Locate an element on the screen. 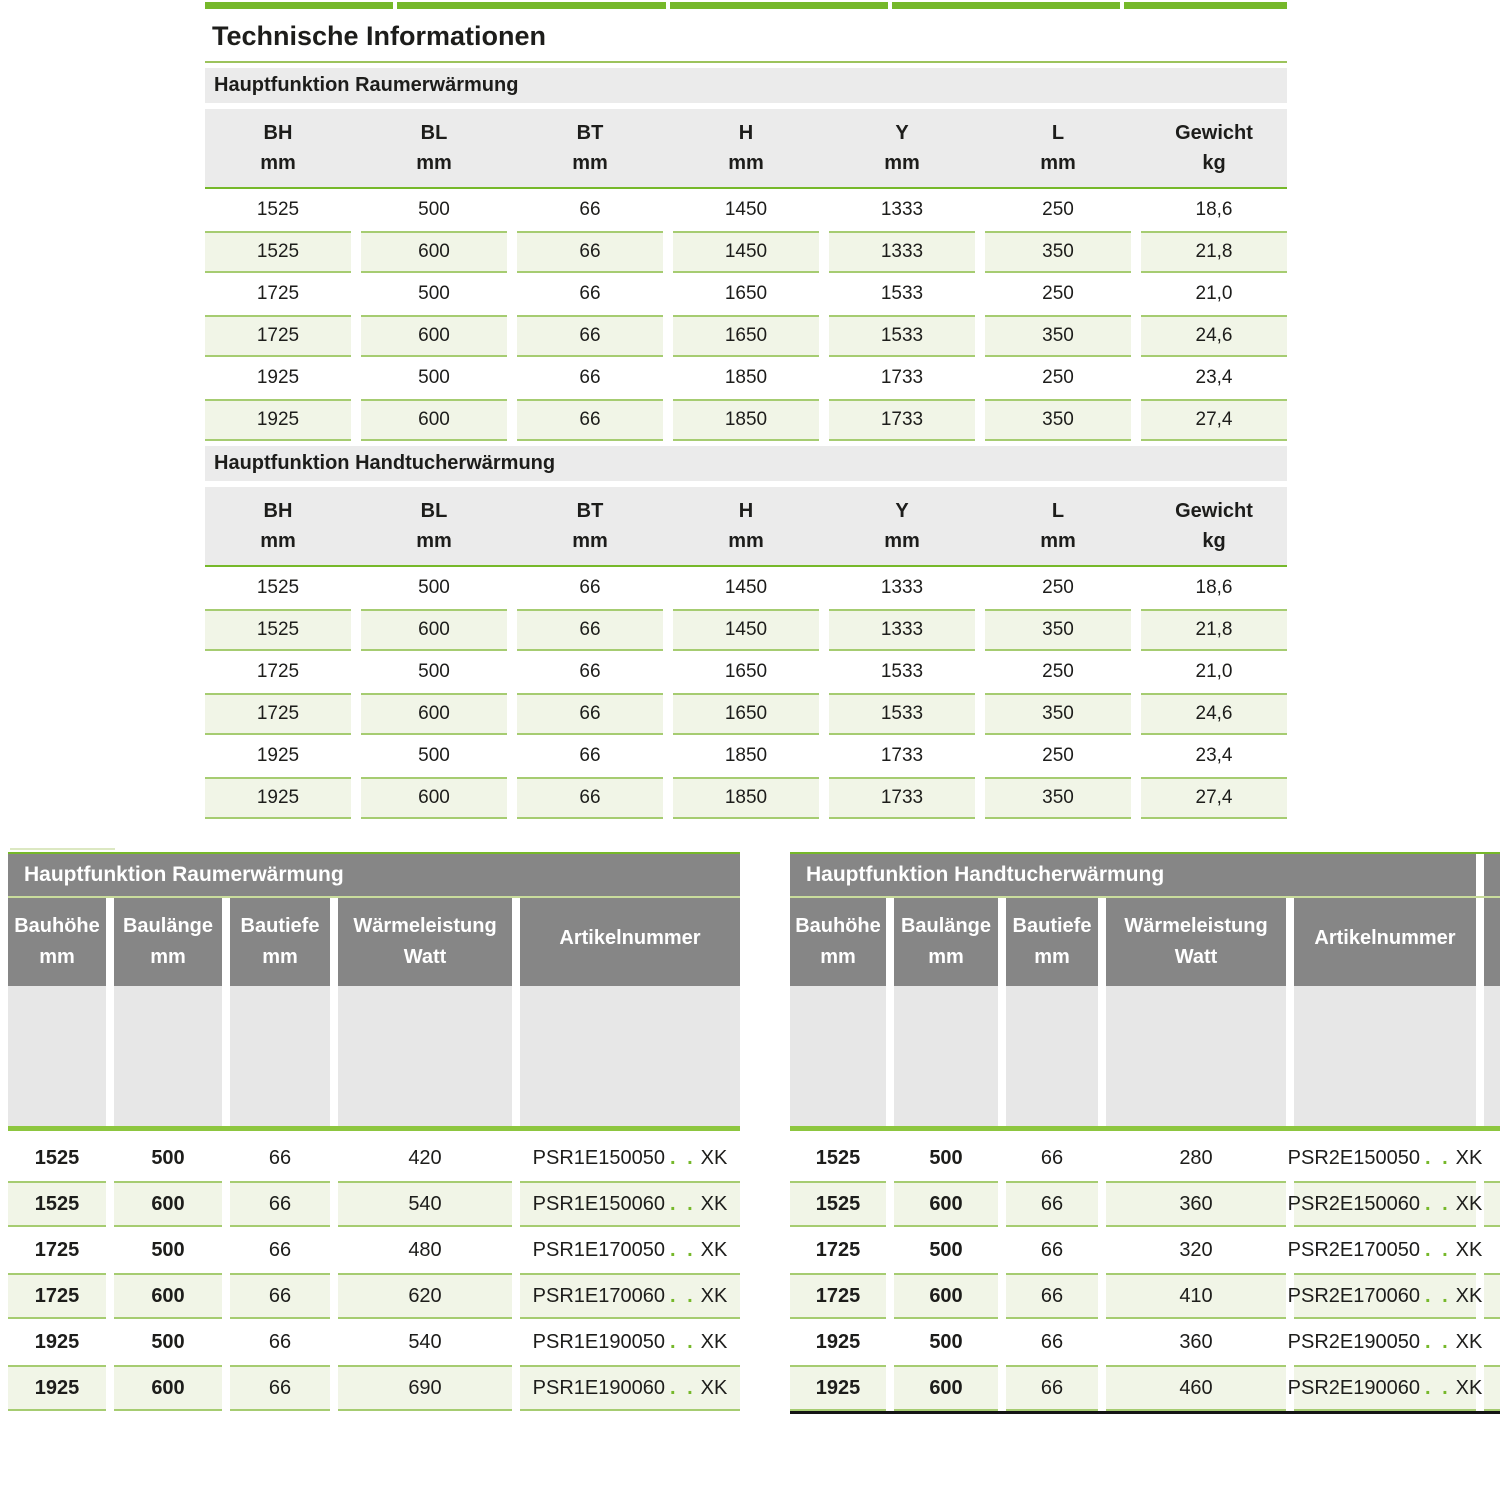 This screenshot has width=1500, height=1500. column-header: Baulänge mm is located at coordinates (946, 942).